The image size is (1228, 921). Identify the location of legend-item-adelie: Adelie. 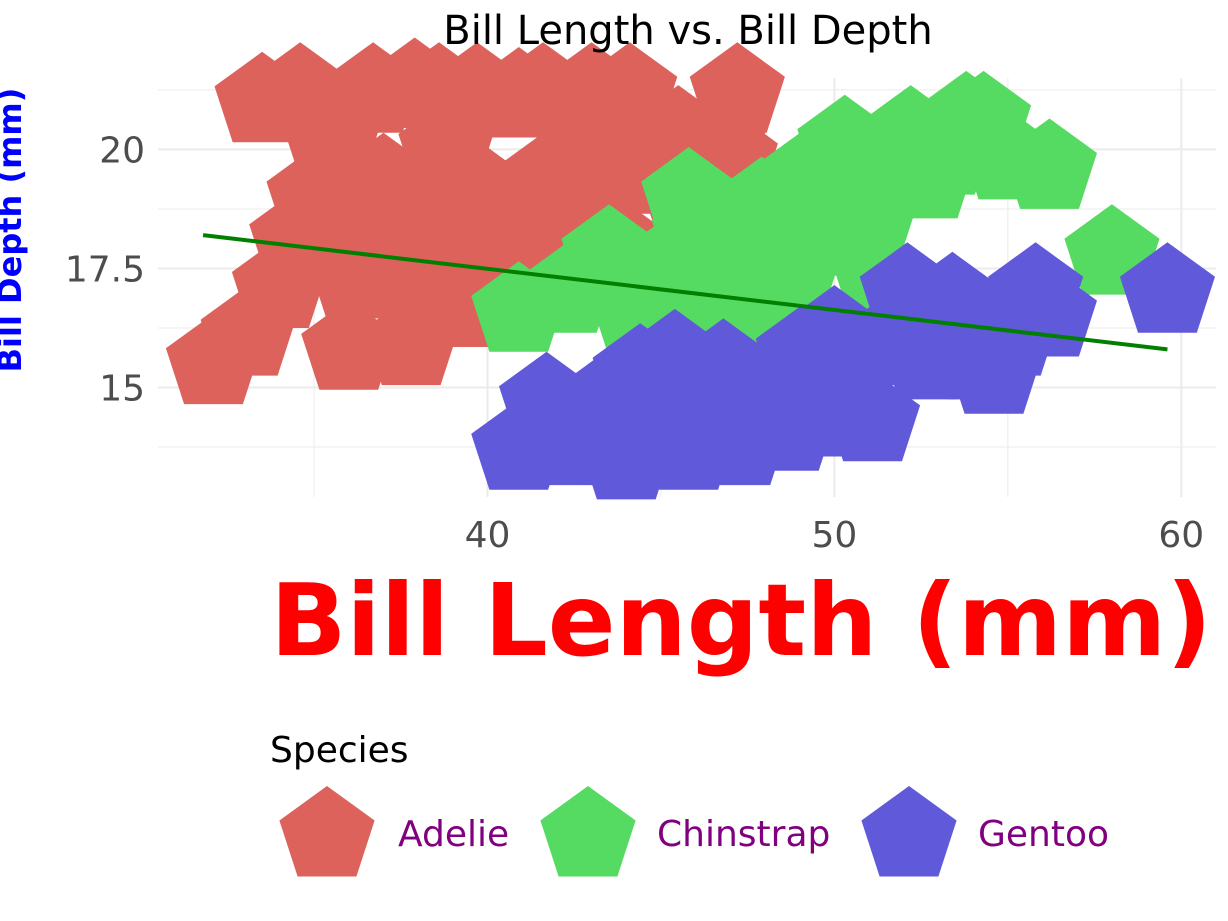
(394, 831).